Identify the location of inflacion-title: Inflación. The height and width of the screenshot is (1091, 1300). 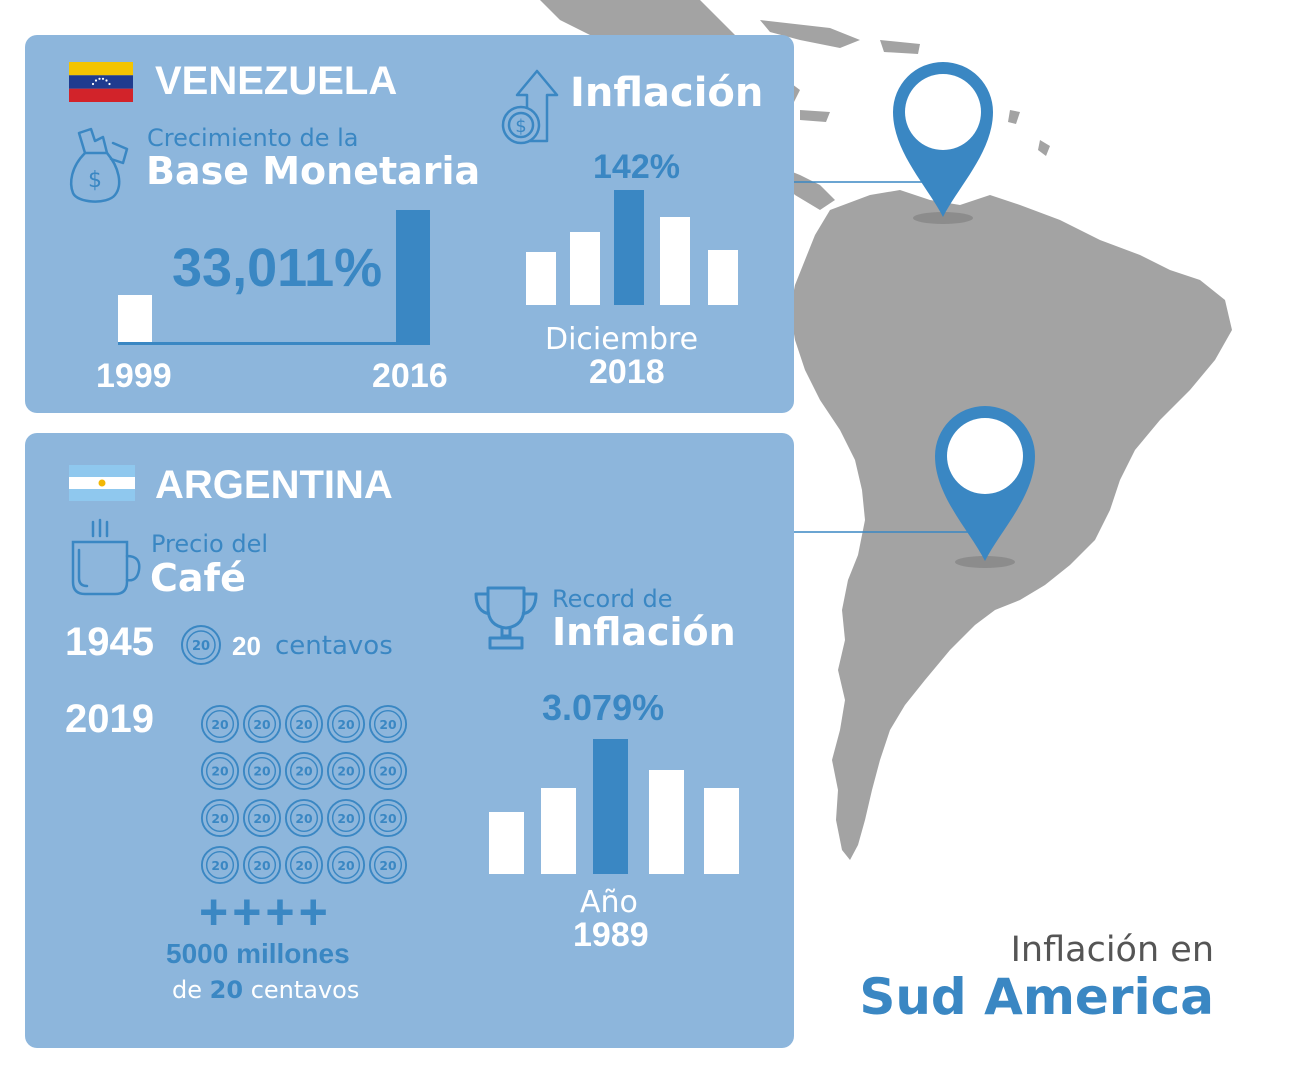
(667, 93).